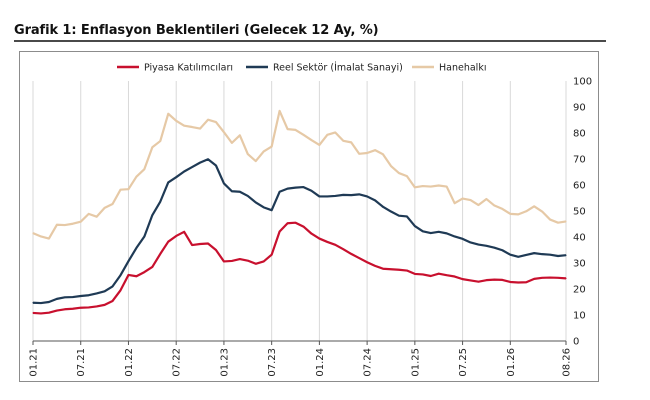  Describe the element at coordinates (224, 362) in the screenshot. I see `x-tick-label: 01.23` at that location.